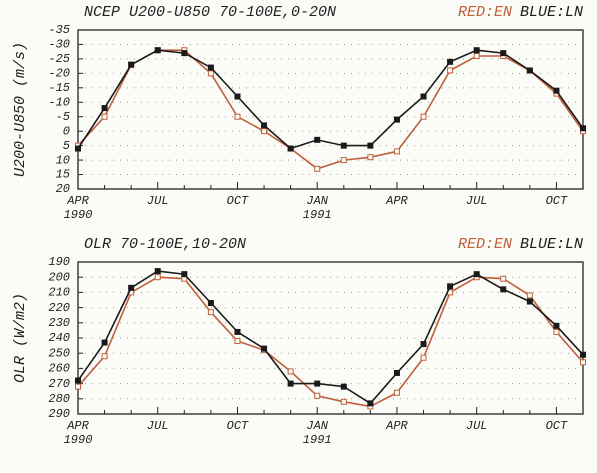 This screenshot has width=597, height=473. Describe the element at coordinates (20, 338) in the screenshot. I see `y-axis-label: OLR (W/m2)` at that location.